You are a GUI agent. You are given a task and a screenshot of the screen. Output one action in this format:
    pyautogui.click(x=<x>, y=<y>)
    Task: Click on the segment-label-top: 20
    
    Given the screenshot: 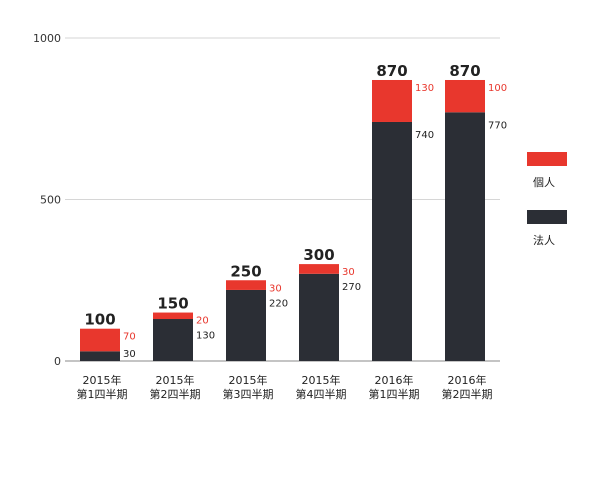 What is the action you would take?
    pyautogui.click(x=202, y=321)
    